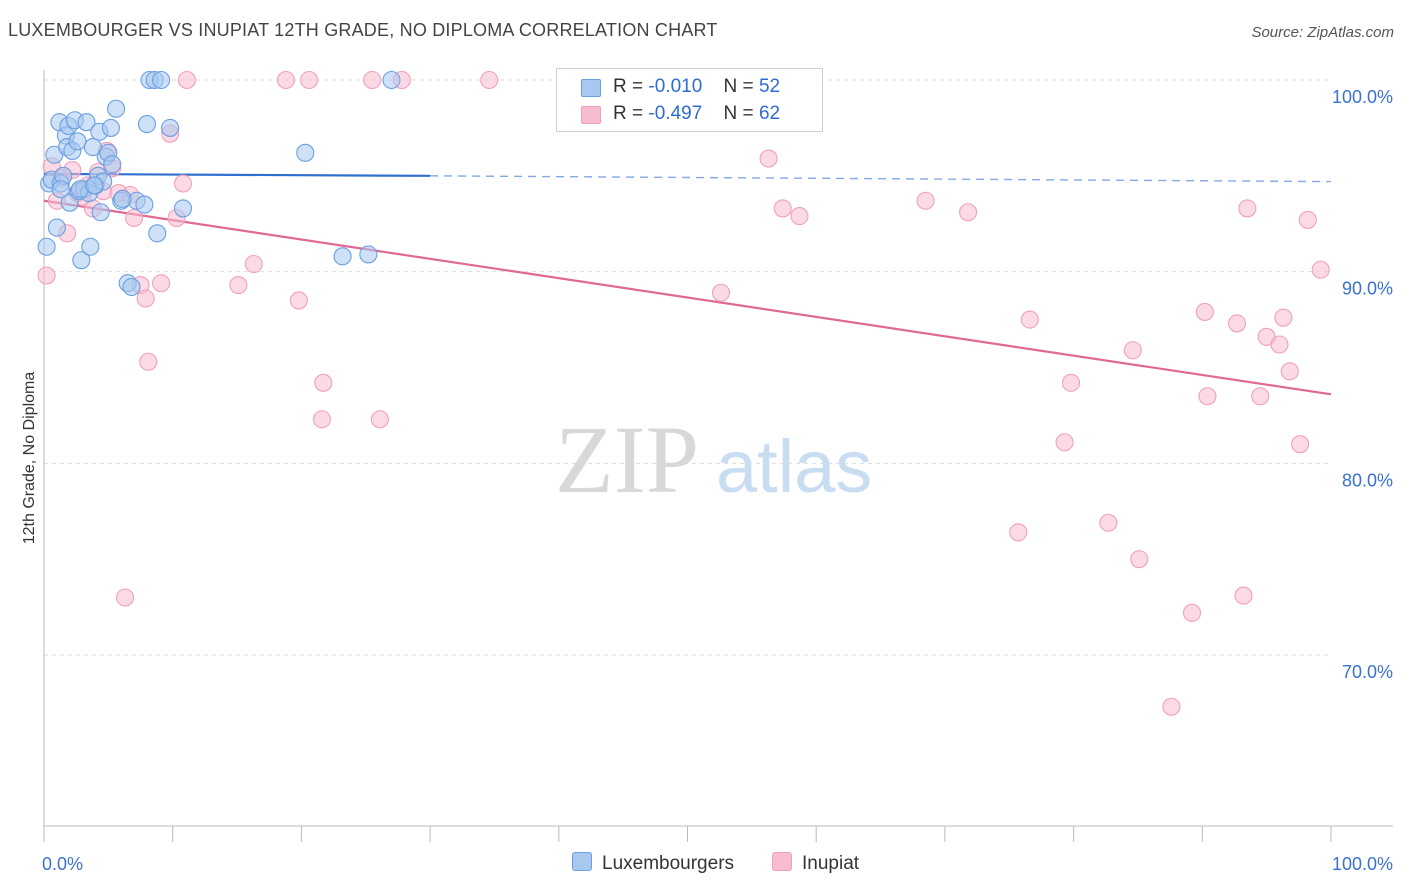 Image resolution: width=1406 pixels, height=892 pixels. I want to click on legend-row-inupiat: R = -0.497 N = 62, so click(680, 114).